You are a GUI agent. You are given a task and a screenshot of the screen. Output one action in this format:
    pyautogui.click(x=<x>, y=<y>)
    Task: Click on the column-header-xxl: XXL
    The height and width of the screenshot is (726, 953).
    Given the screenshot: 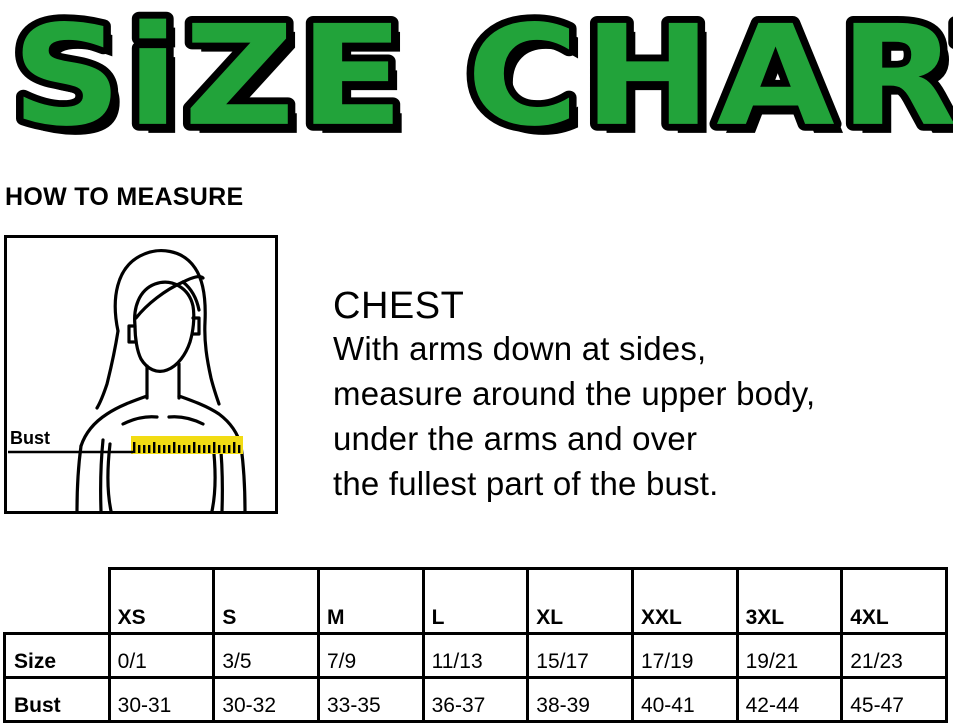 What is the action you would take?
    pyautogui.click(x=684, y=601)
    